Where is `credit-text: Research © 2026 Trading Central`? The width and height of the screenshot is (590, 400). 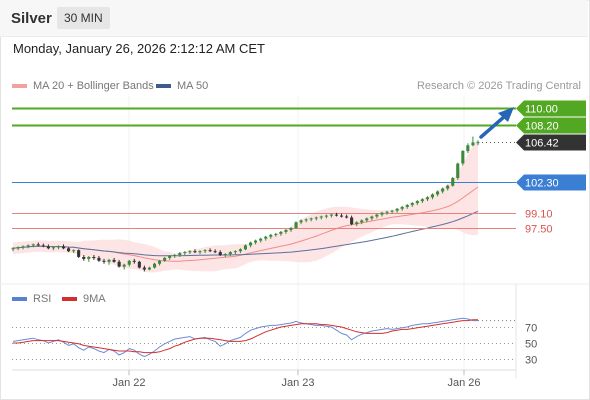
credit-text: Research © 2026 Trading Central is located at coordinates (498, 86).